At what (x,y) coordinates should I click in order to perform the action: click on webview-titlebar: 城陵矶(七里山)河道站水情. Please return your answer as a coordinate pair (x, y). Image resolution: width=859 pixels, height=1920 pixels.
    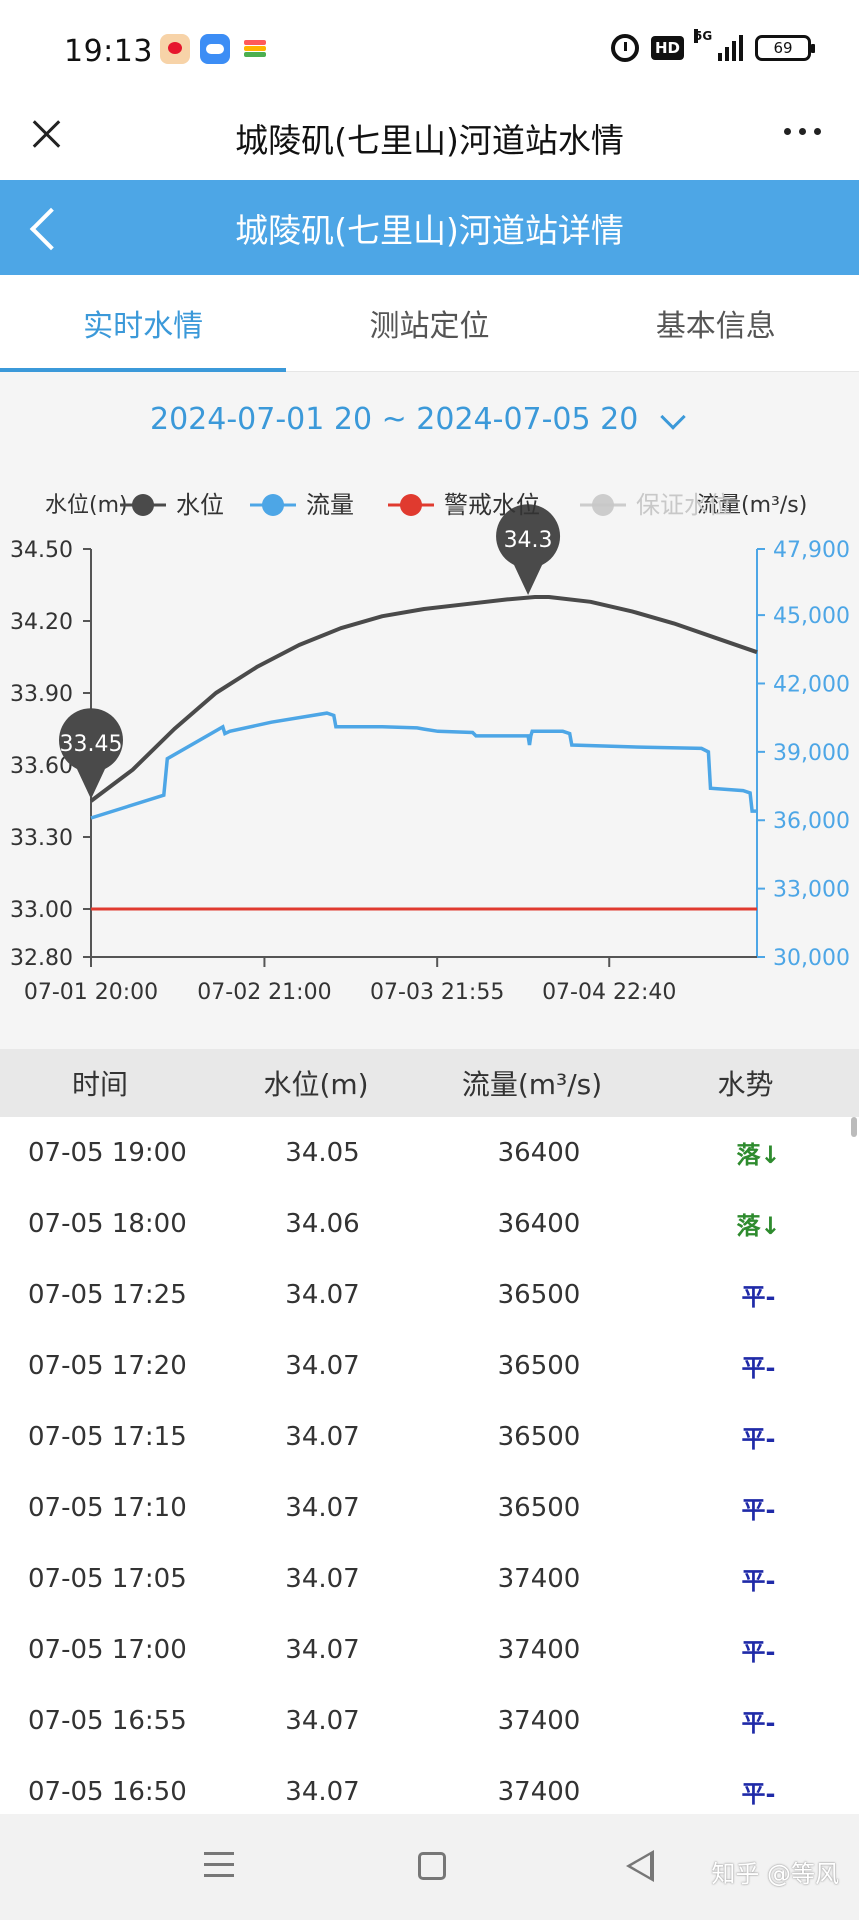
    Looking at the image, I should click on (429, 140).